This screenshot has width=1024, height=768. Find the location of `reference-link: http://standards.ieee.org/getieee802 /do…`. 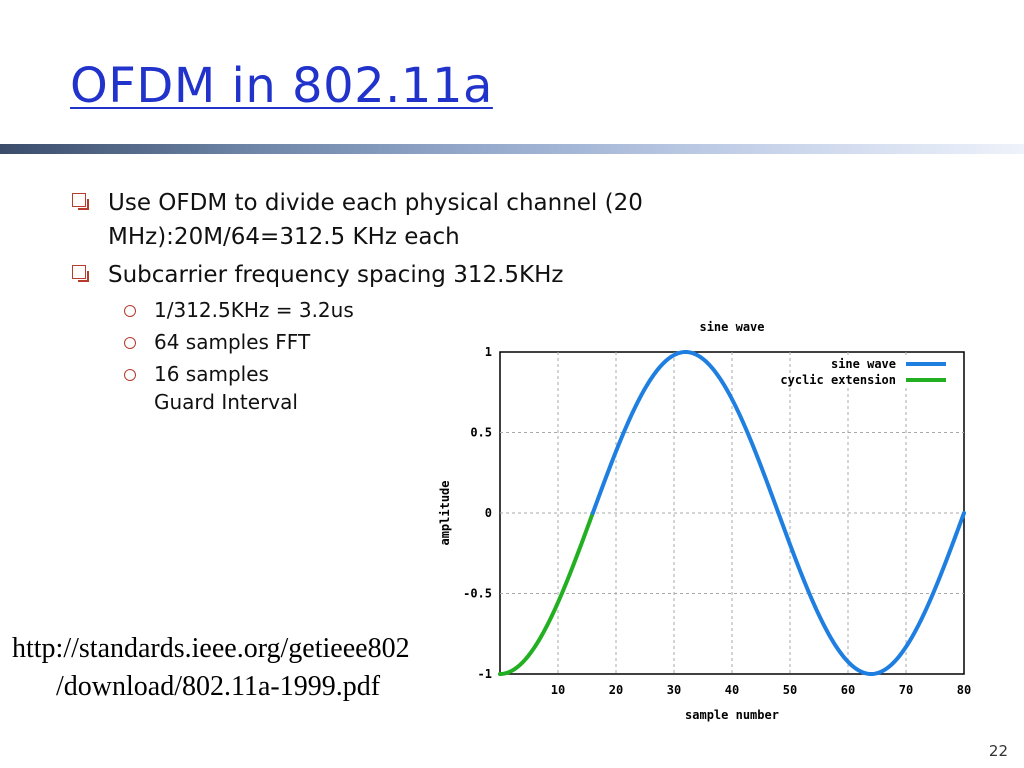

reference-link: http://standards.ieee.org/getieee802 /do… is located at coordinates (211, 668).